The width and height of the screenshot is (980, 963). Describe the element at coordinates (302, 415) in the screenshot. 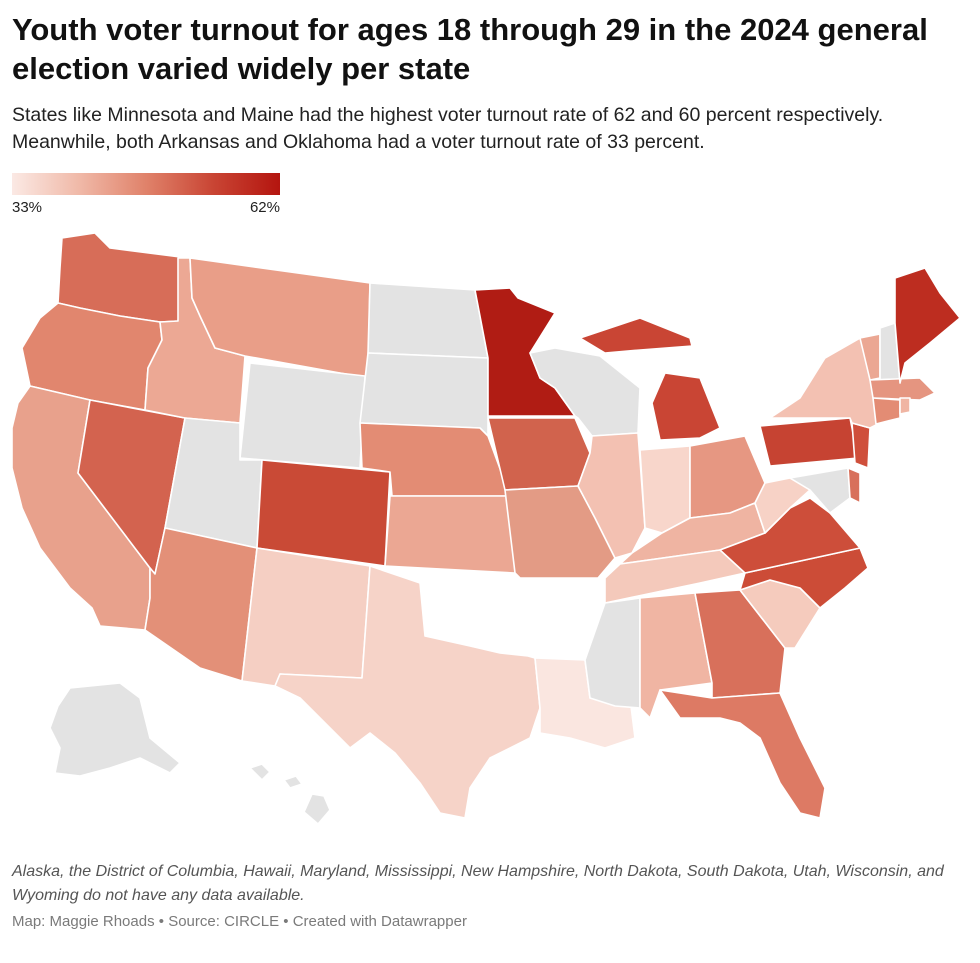

I see `state-wyoming` at that location.